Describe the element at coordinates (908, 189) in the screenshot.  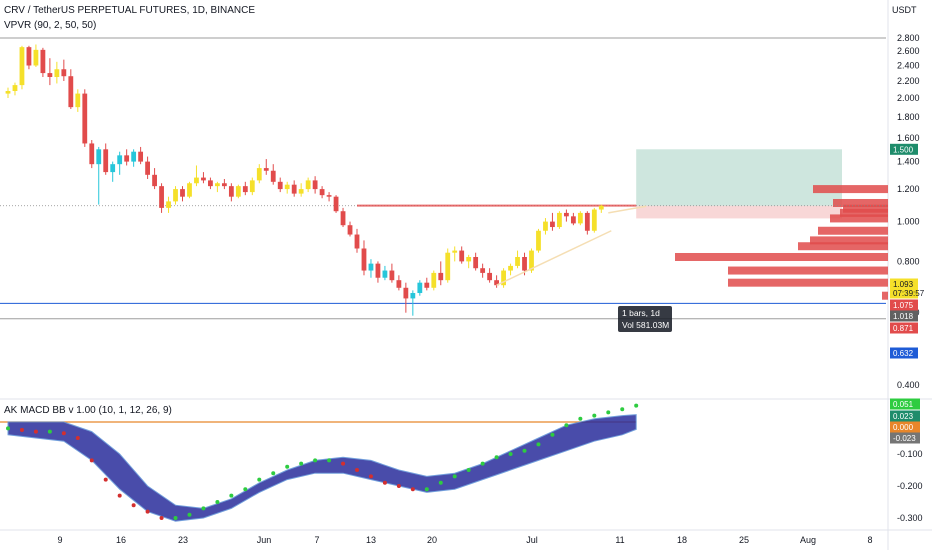
I see `price-tick-label: 1.200` at that location.